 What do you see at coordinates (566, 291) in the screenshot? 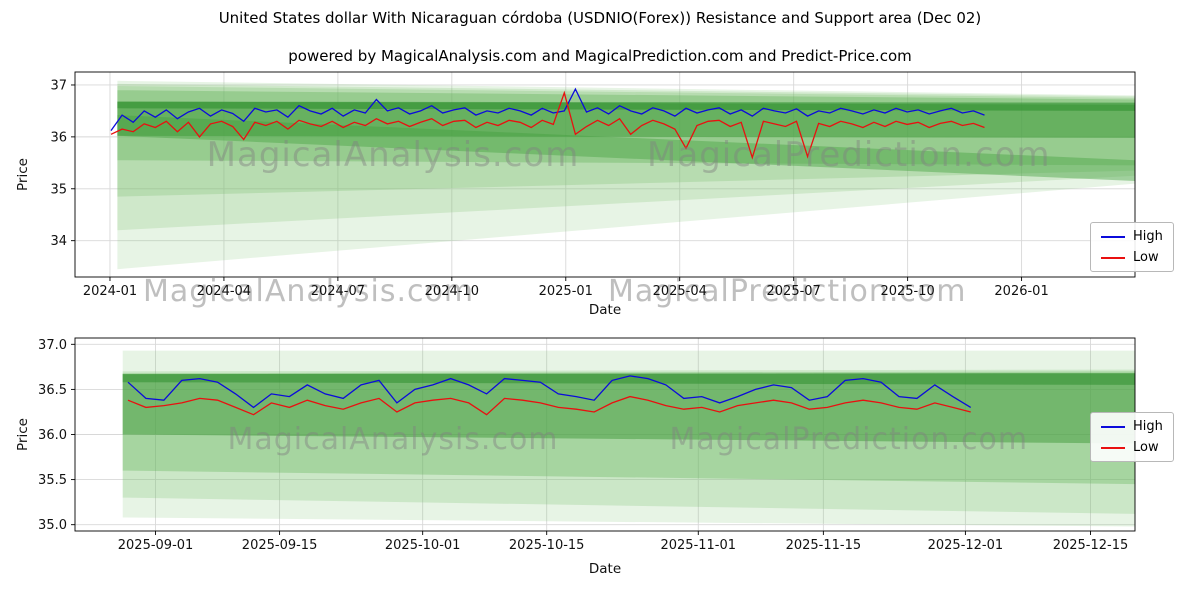
I see `svg-text: 2025-01` at bounding box center [566, 291].